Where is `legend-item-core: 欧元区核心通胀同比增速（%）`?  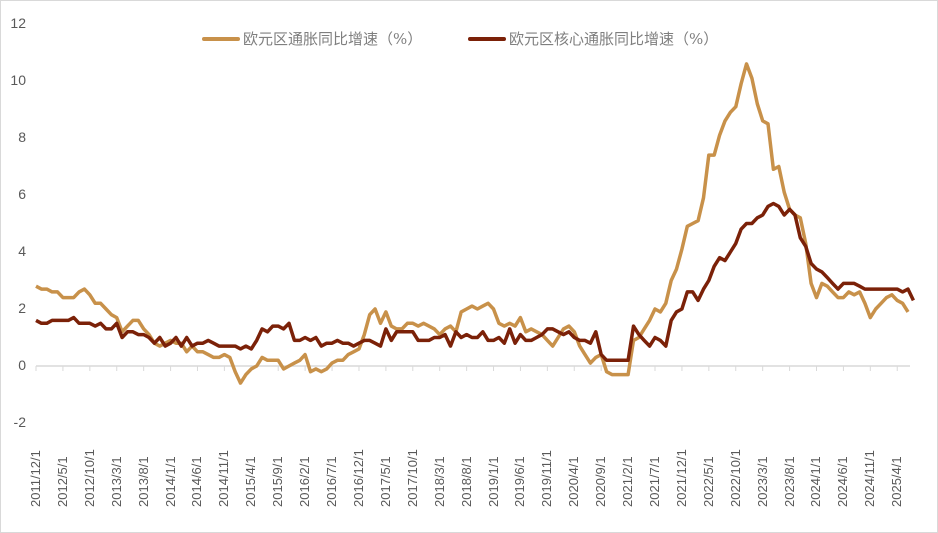 legend-item-core: 欧元区核心通胀同比增速（%） is located at coordinates (593, 38).